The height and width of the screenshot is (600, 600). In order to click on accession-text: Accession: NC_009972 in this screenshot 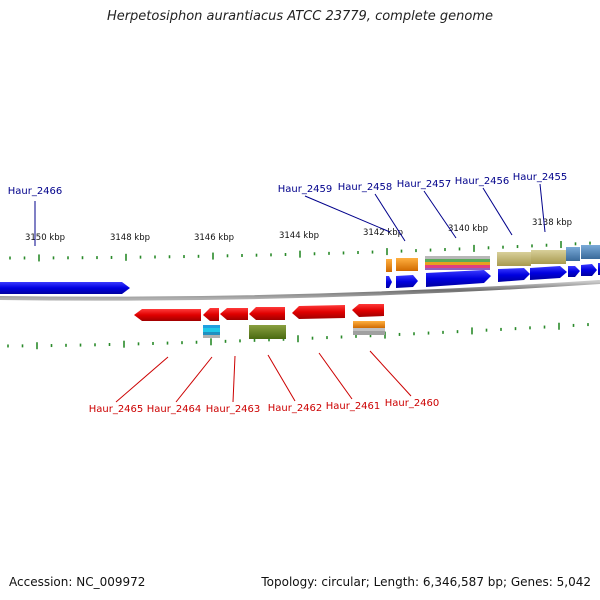, I will do `click(77, 582)`.